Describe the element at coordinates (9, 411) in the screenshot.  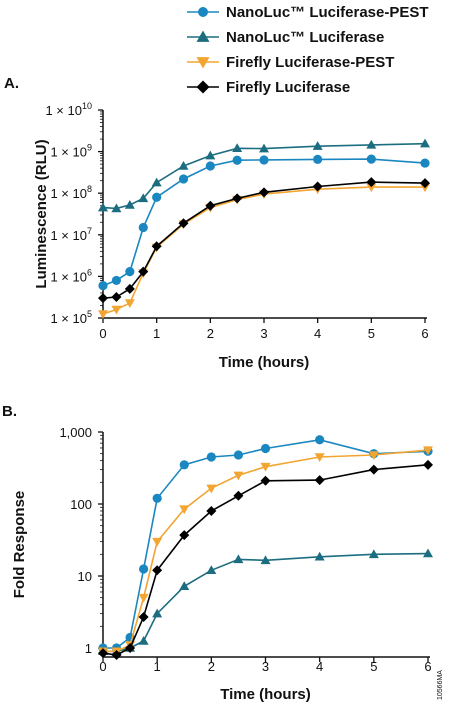
I see `panel-label: B.` at that location.